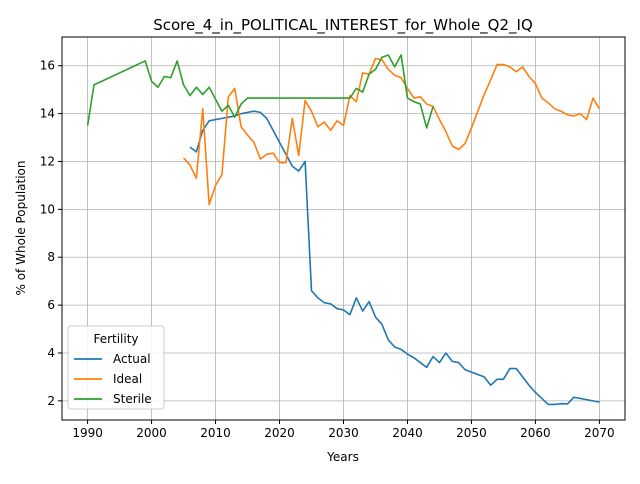 This screenshot has width=640, height=484. I want to click on x-tick-label: 1990, so click(87, 433).